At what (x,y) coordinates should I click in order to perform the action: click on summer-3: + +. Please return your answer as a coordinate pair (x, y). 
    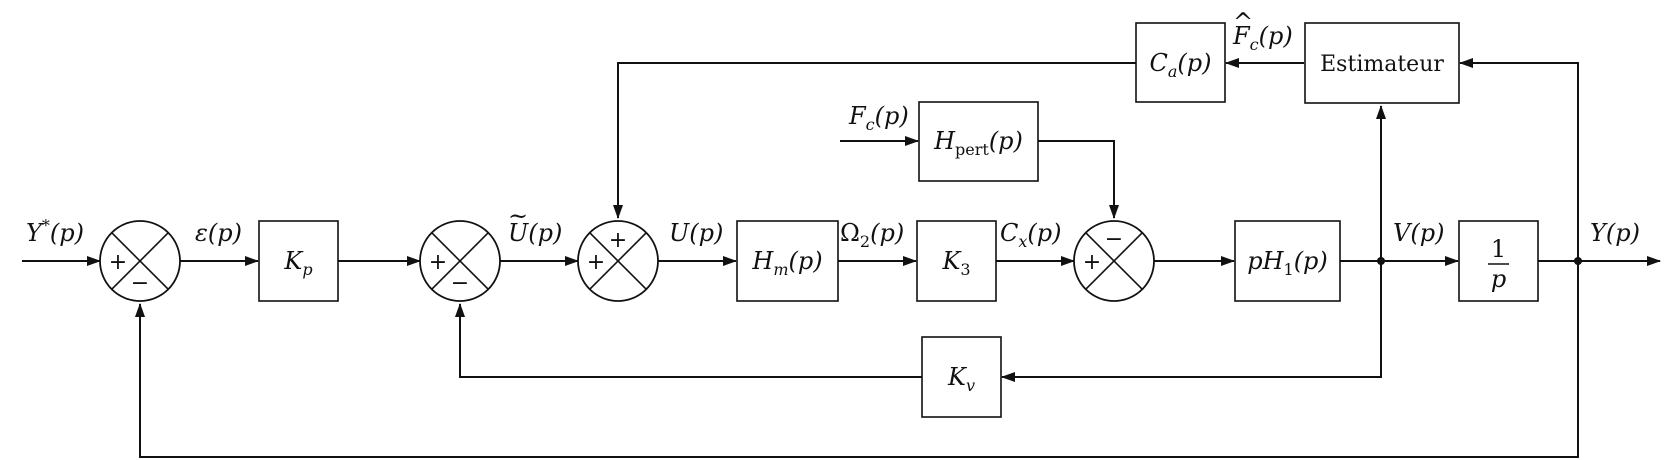
    Looking at the image, I should click on (618, 261).